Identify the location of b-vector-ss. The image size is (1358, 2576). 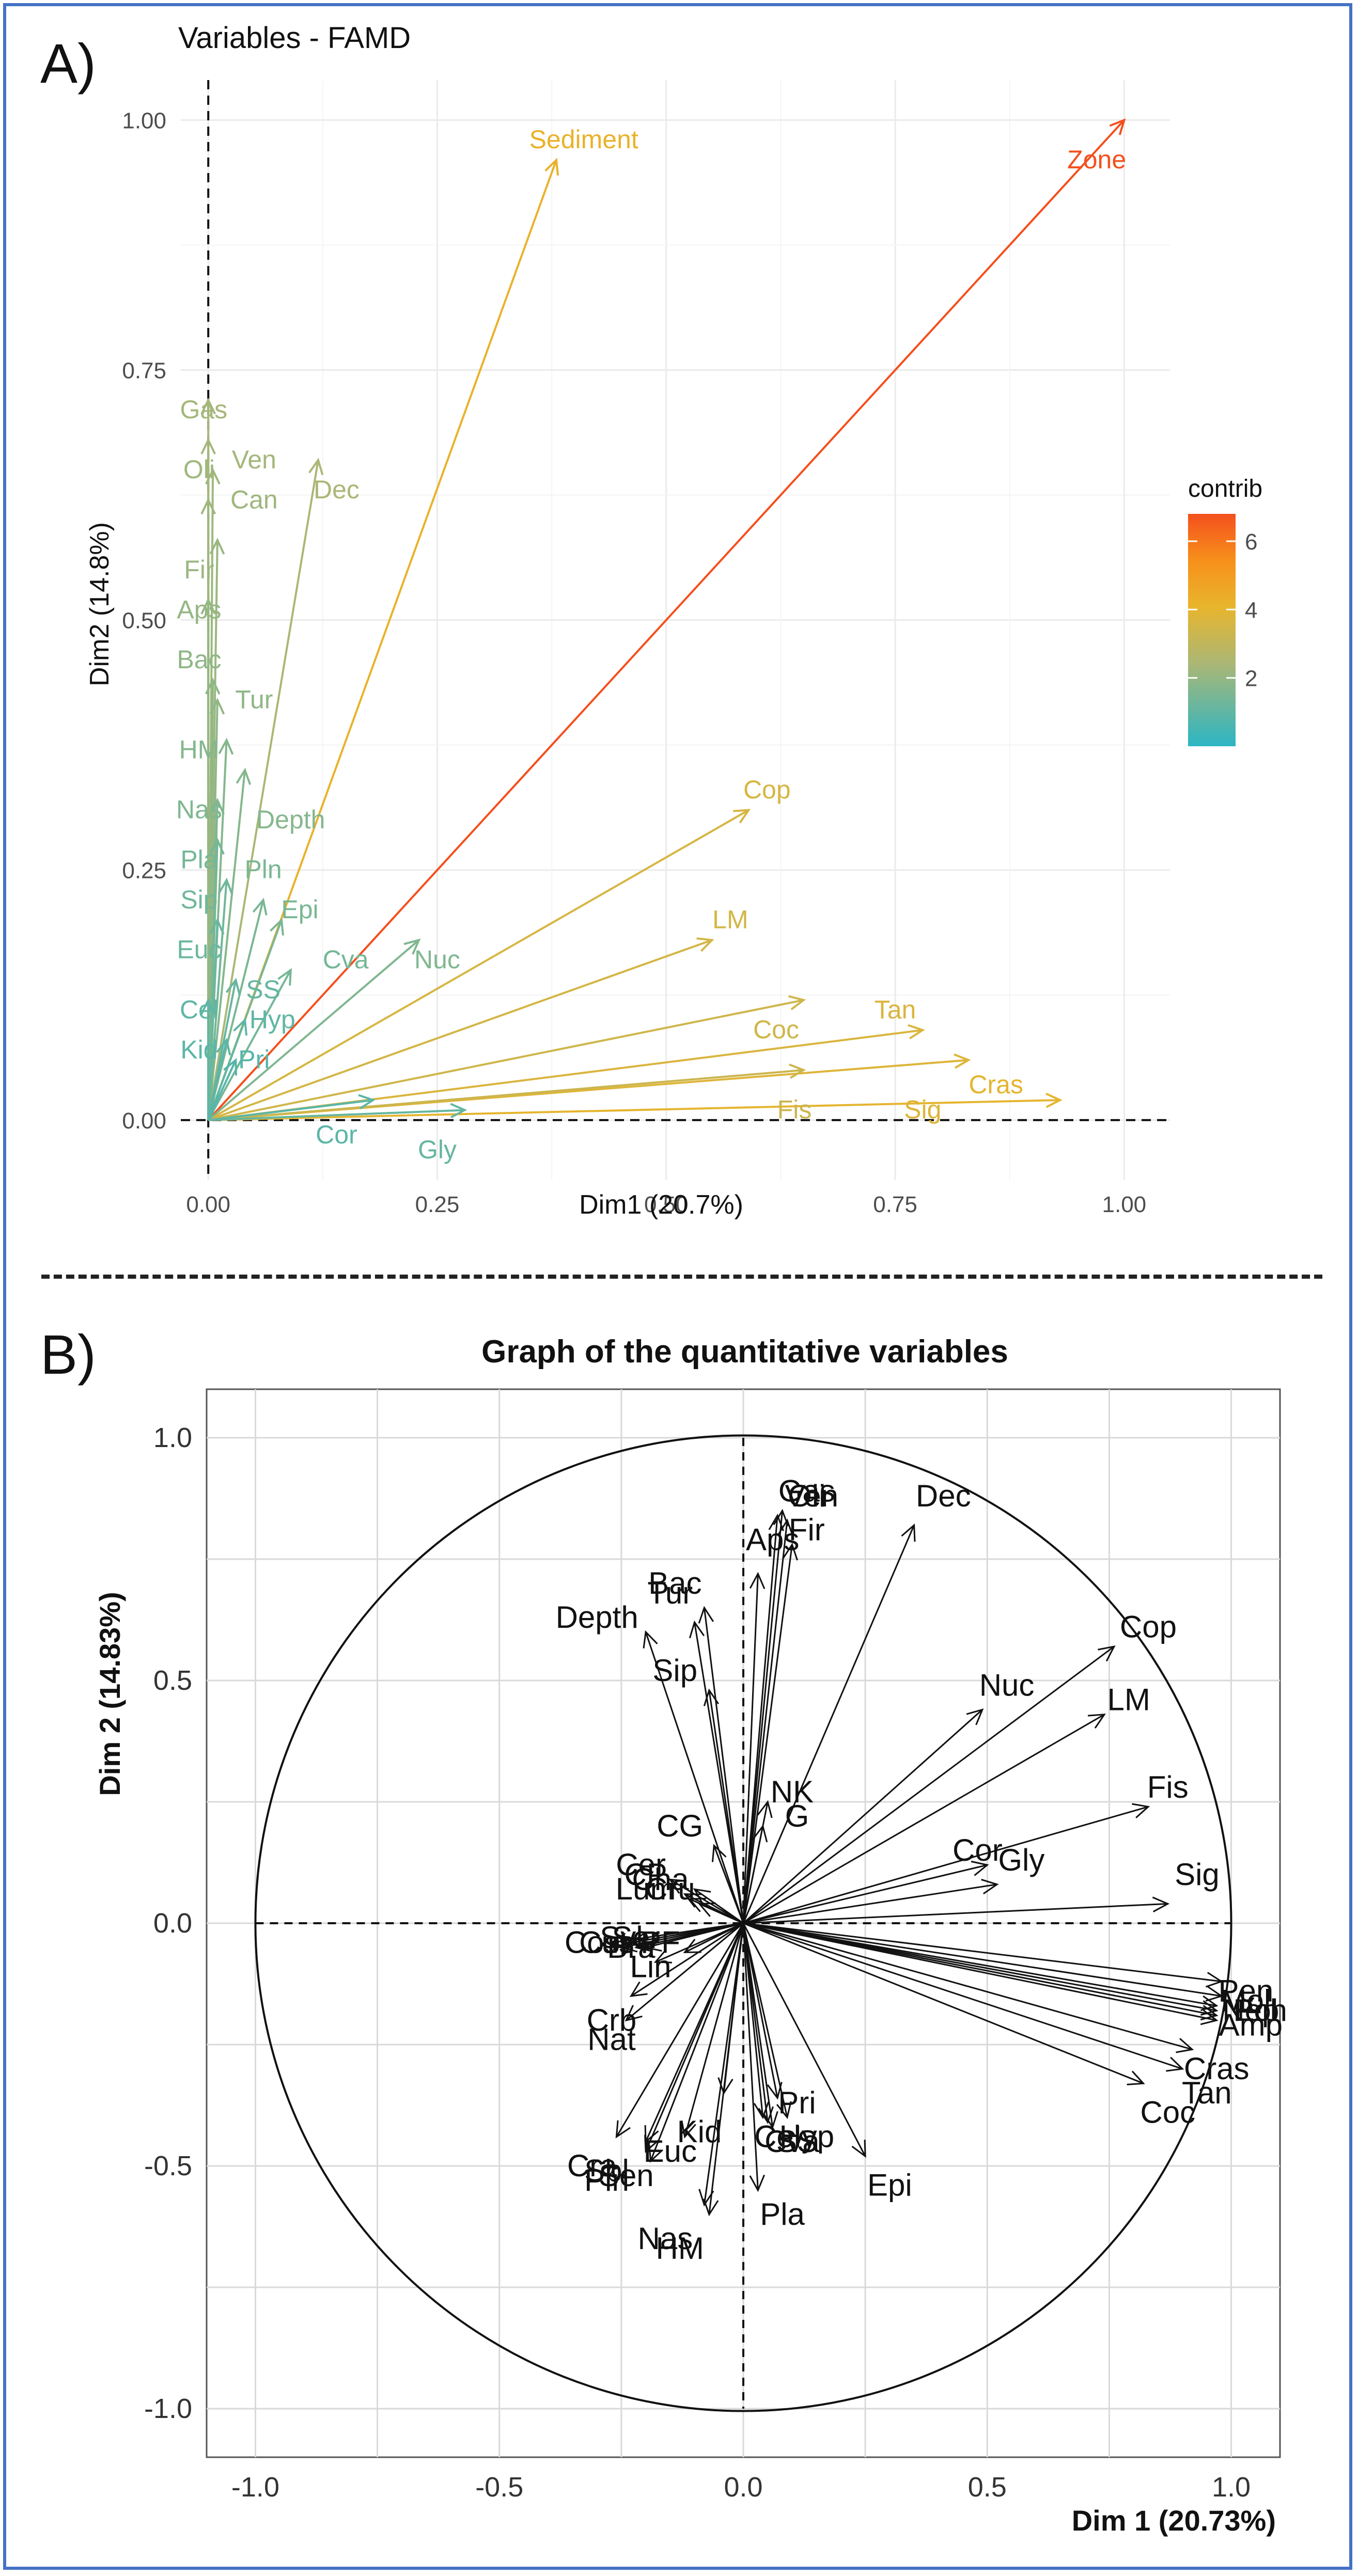
(758, 2026).